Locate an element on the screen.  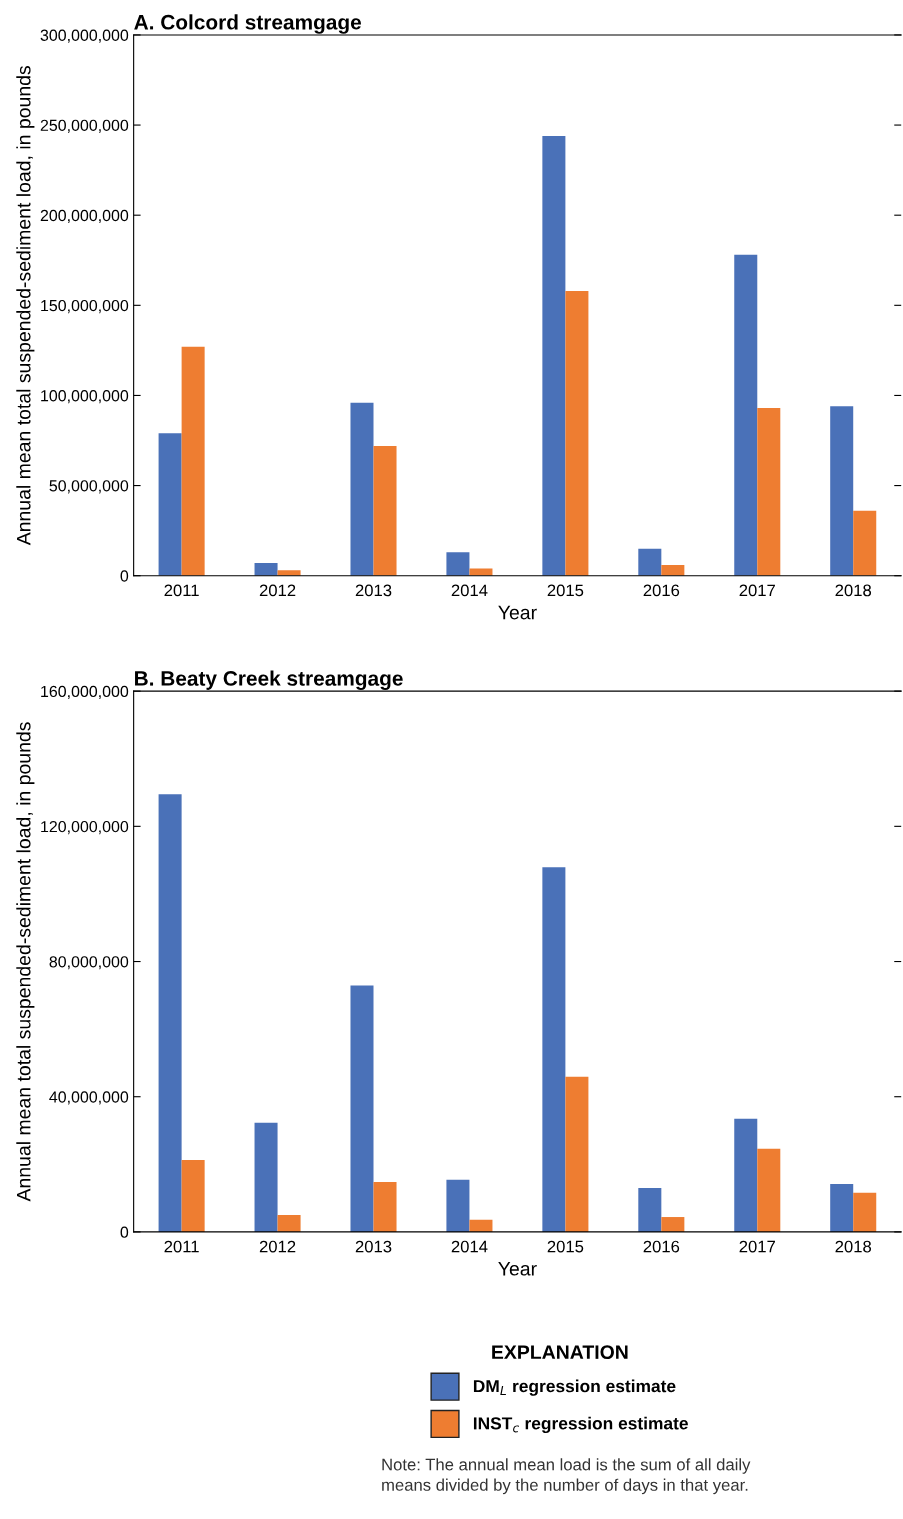
chart-title: B. Beaty Creek streamgage is located at coordinates (269, 680).